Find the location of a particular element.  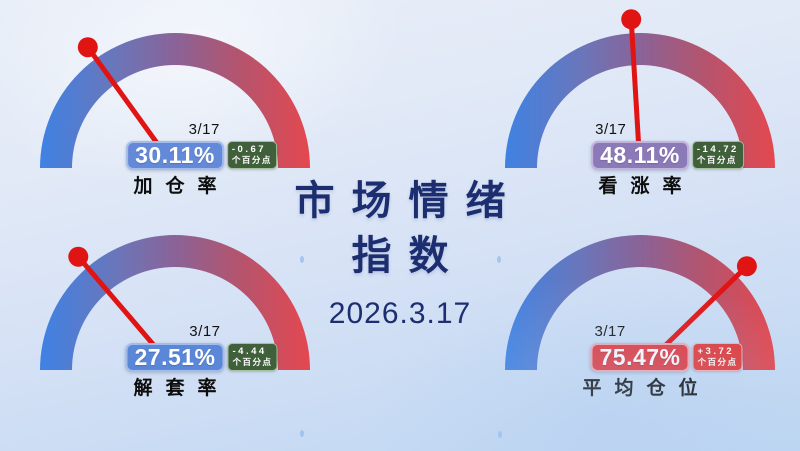

gauge-label: 解套率 is located at coordinates (181, 388).